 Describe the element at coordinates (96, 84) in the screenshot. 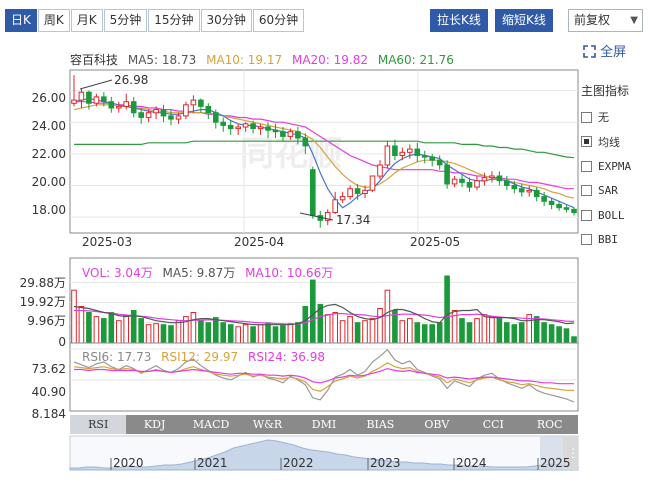

I see `high-annotation-line` at that location.